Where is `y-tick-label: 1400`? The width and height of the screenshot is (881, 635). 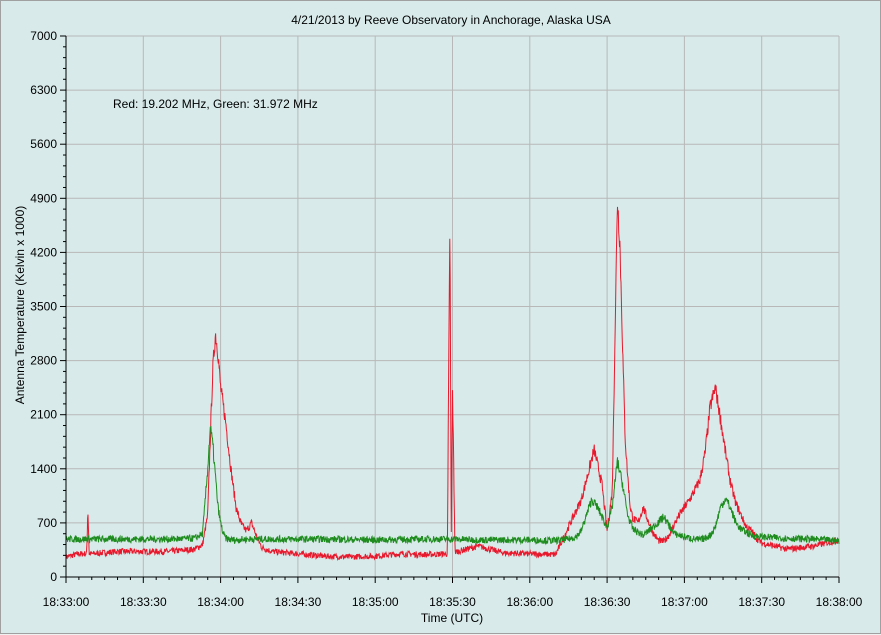
y-tick-label: 1400 is located at coordinates (43, 469).